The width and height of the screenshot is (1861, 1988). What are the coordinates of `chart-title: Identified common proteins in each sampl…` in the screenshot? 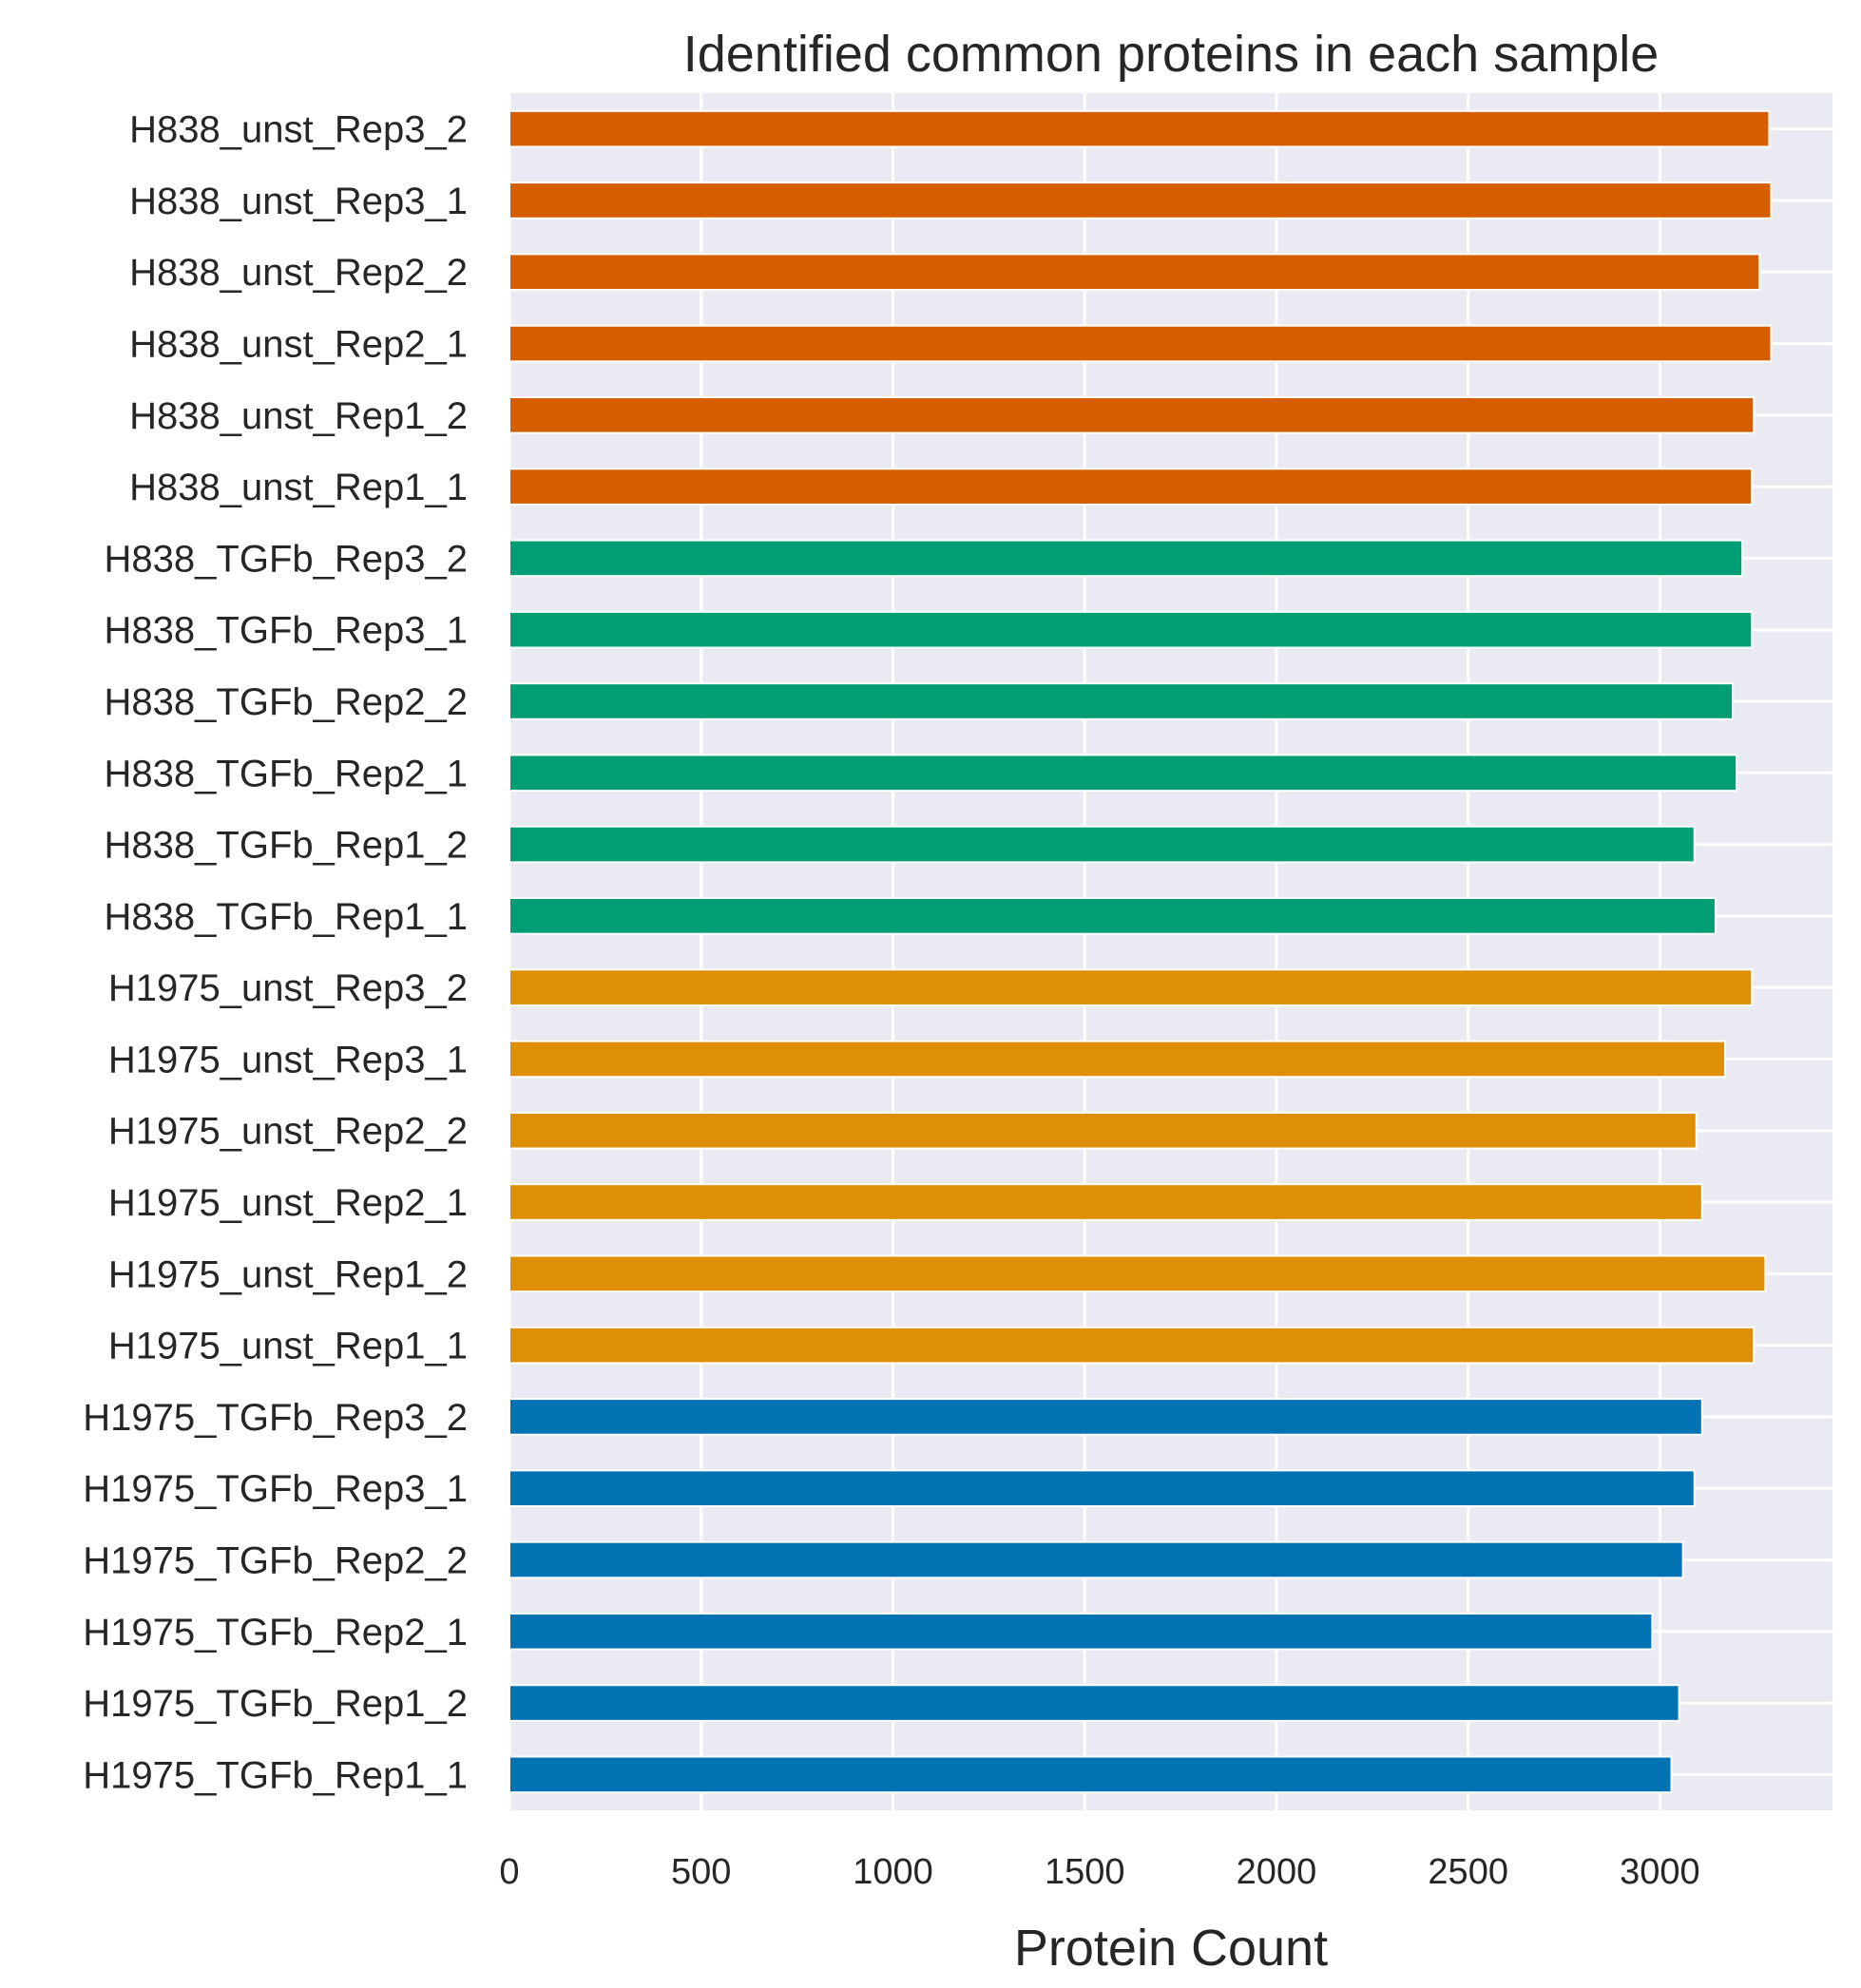 It's located at (1171, 54).